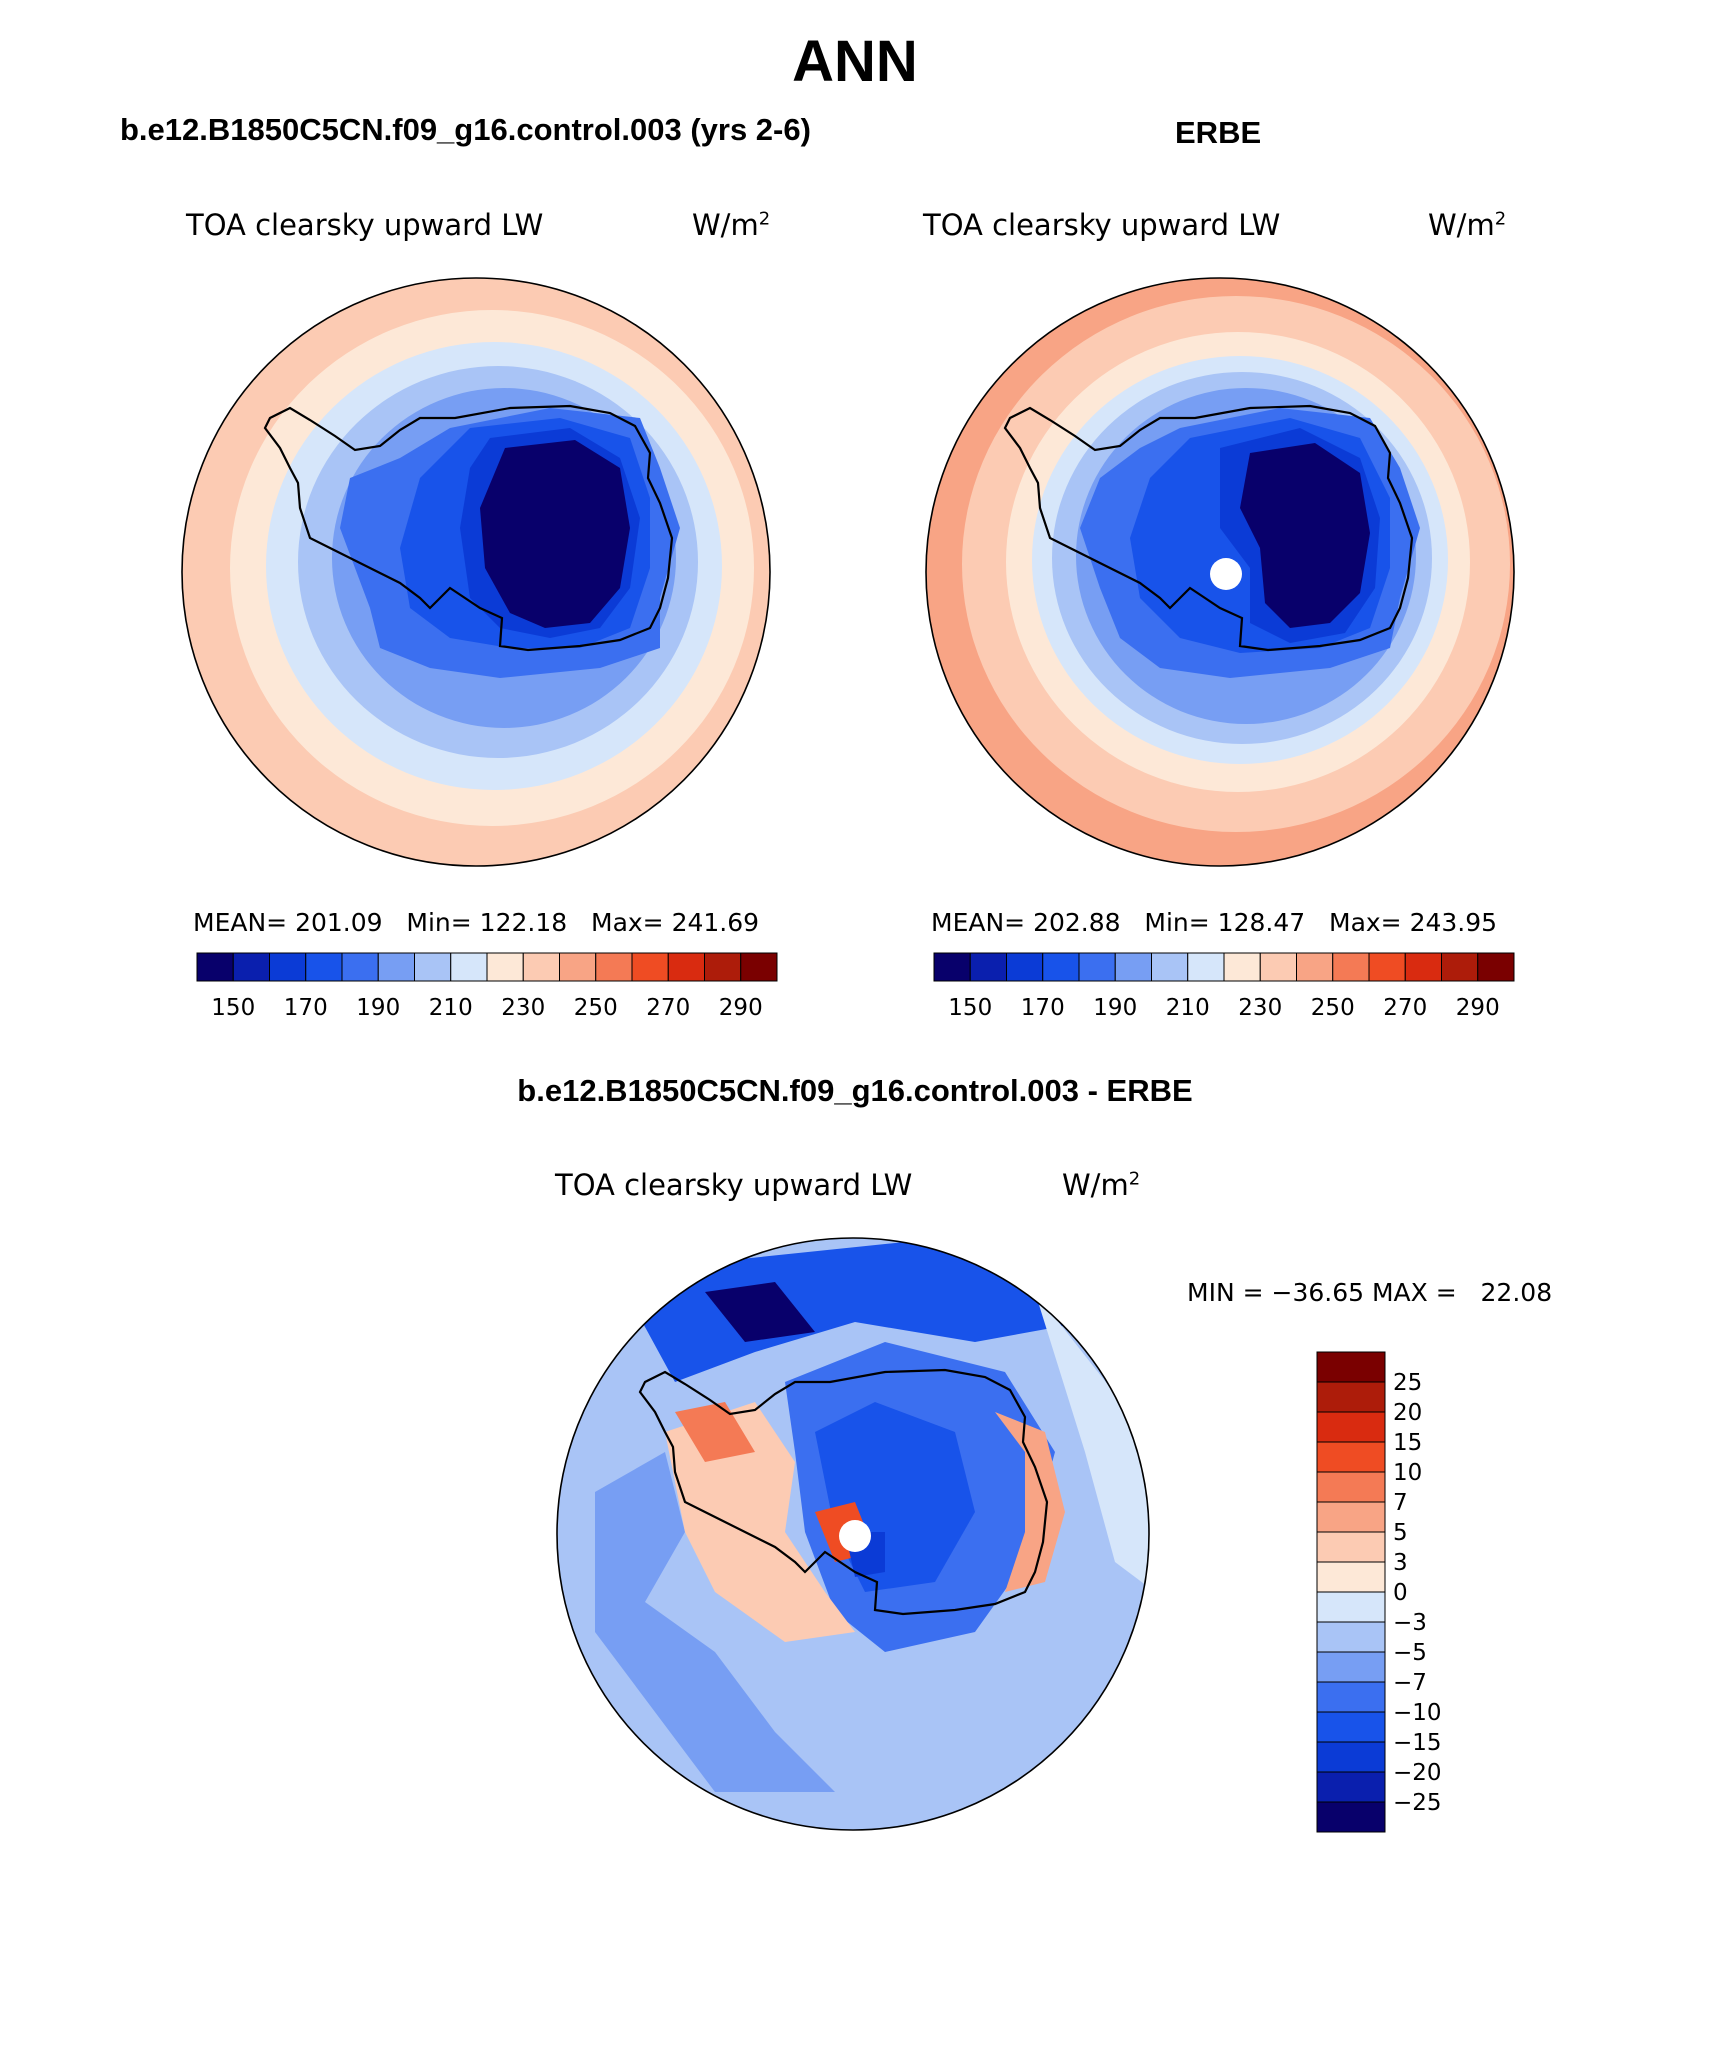 The image size is (1710, 2061). I want to click on obs-colorbar-tick-label: 150, so click(970, 1008).